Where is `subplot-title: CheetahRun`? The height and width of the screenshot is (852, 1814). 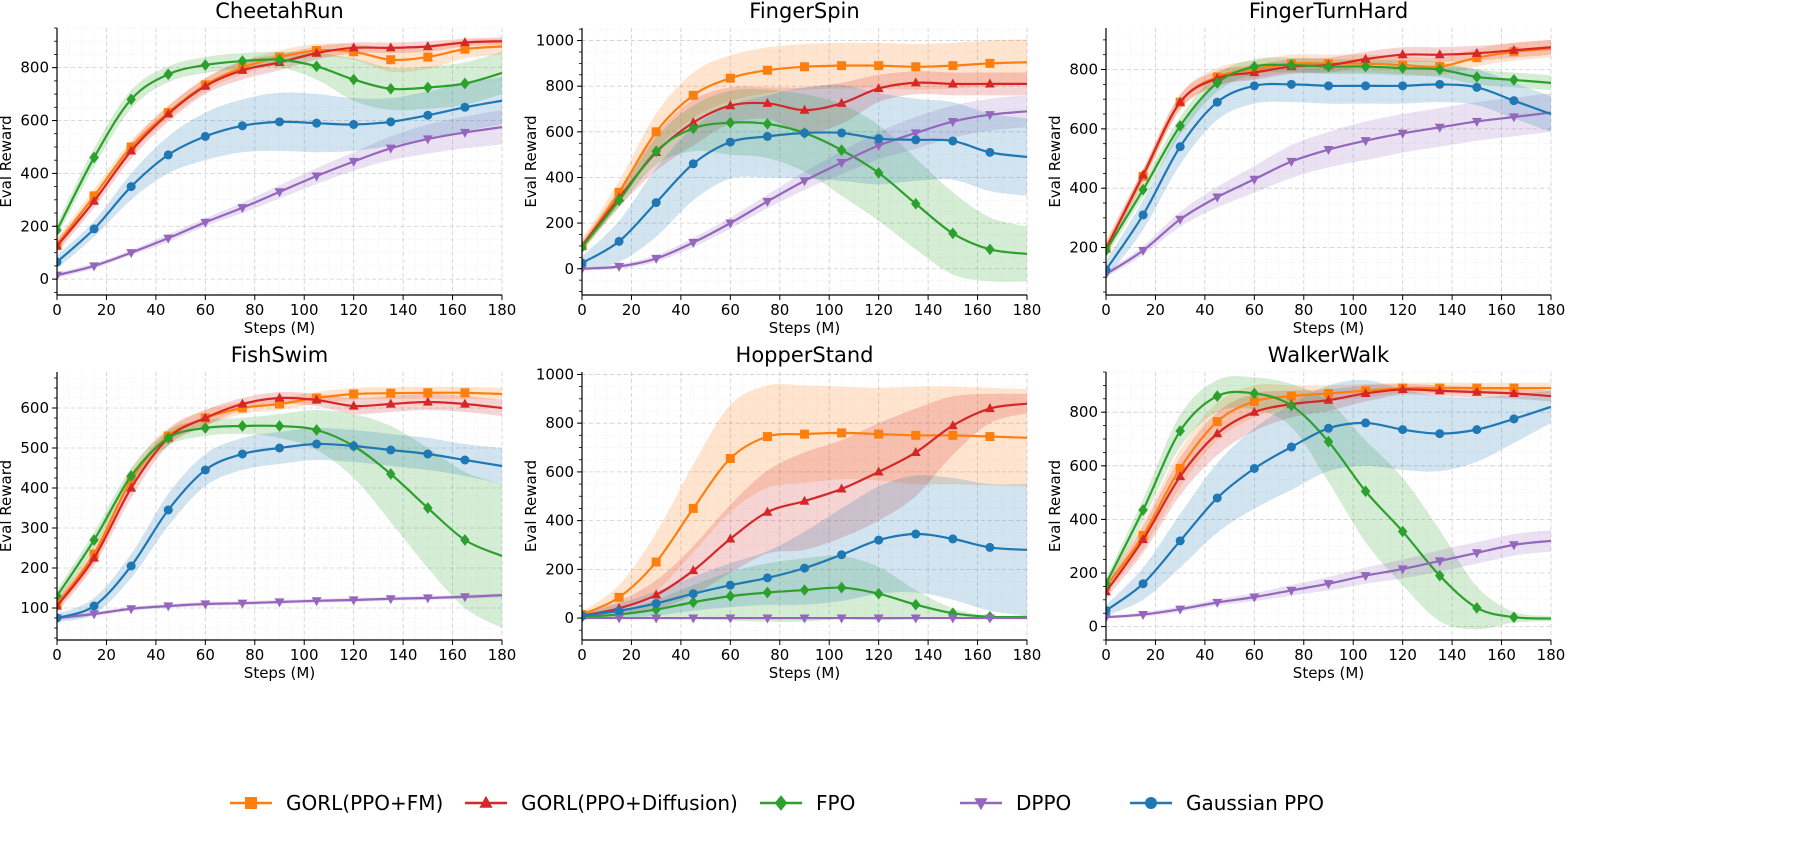
subplot-title: CheetahRun is located at coordinates (279, 11).